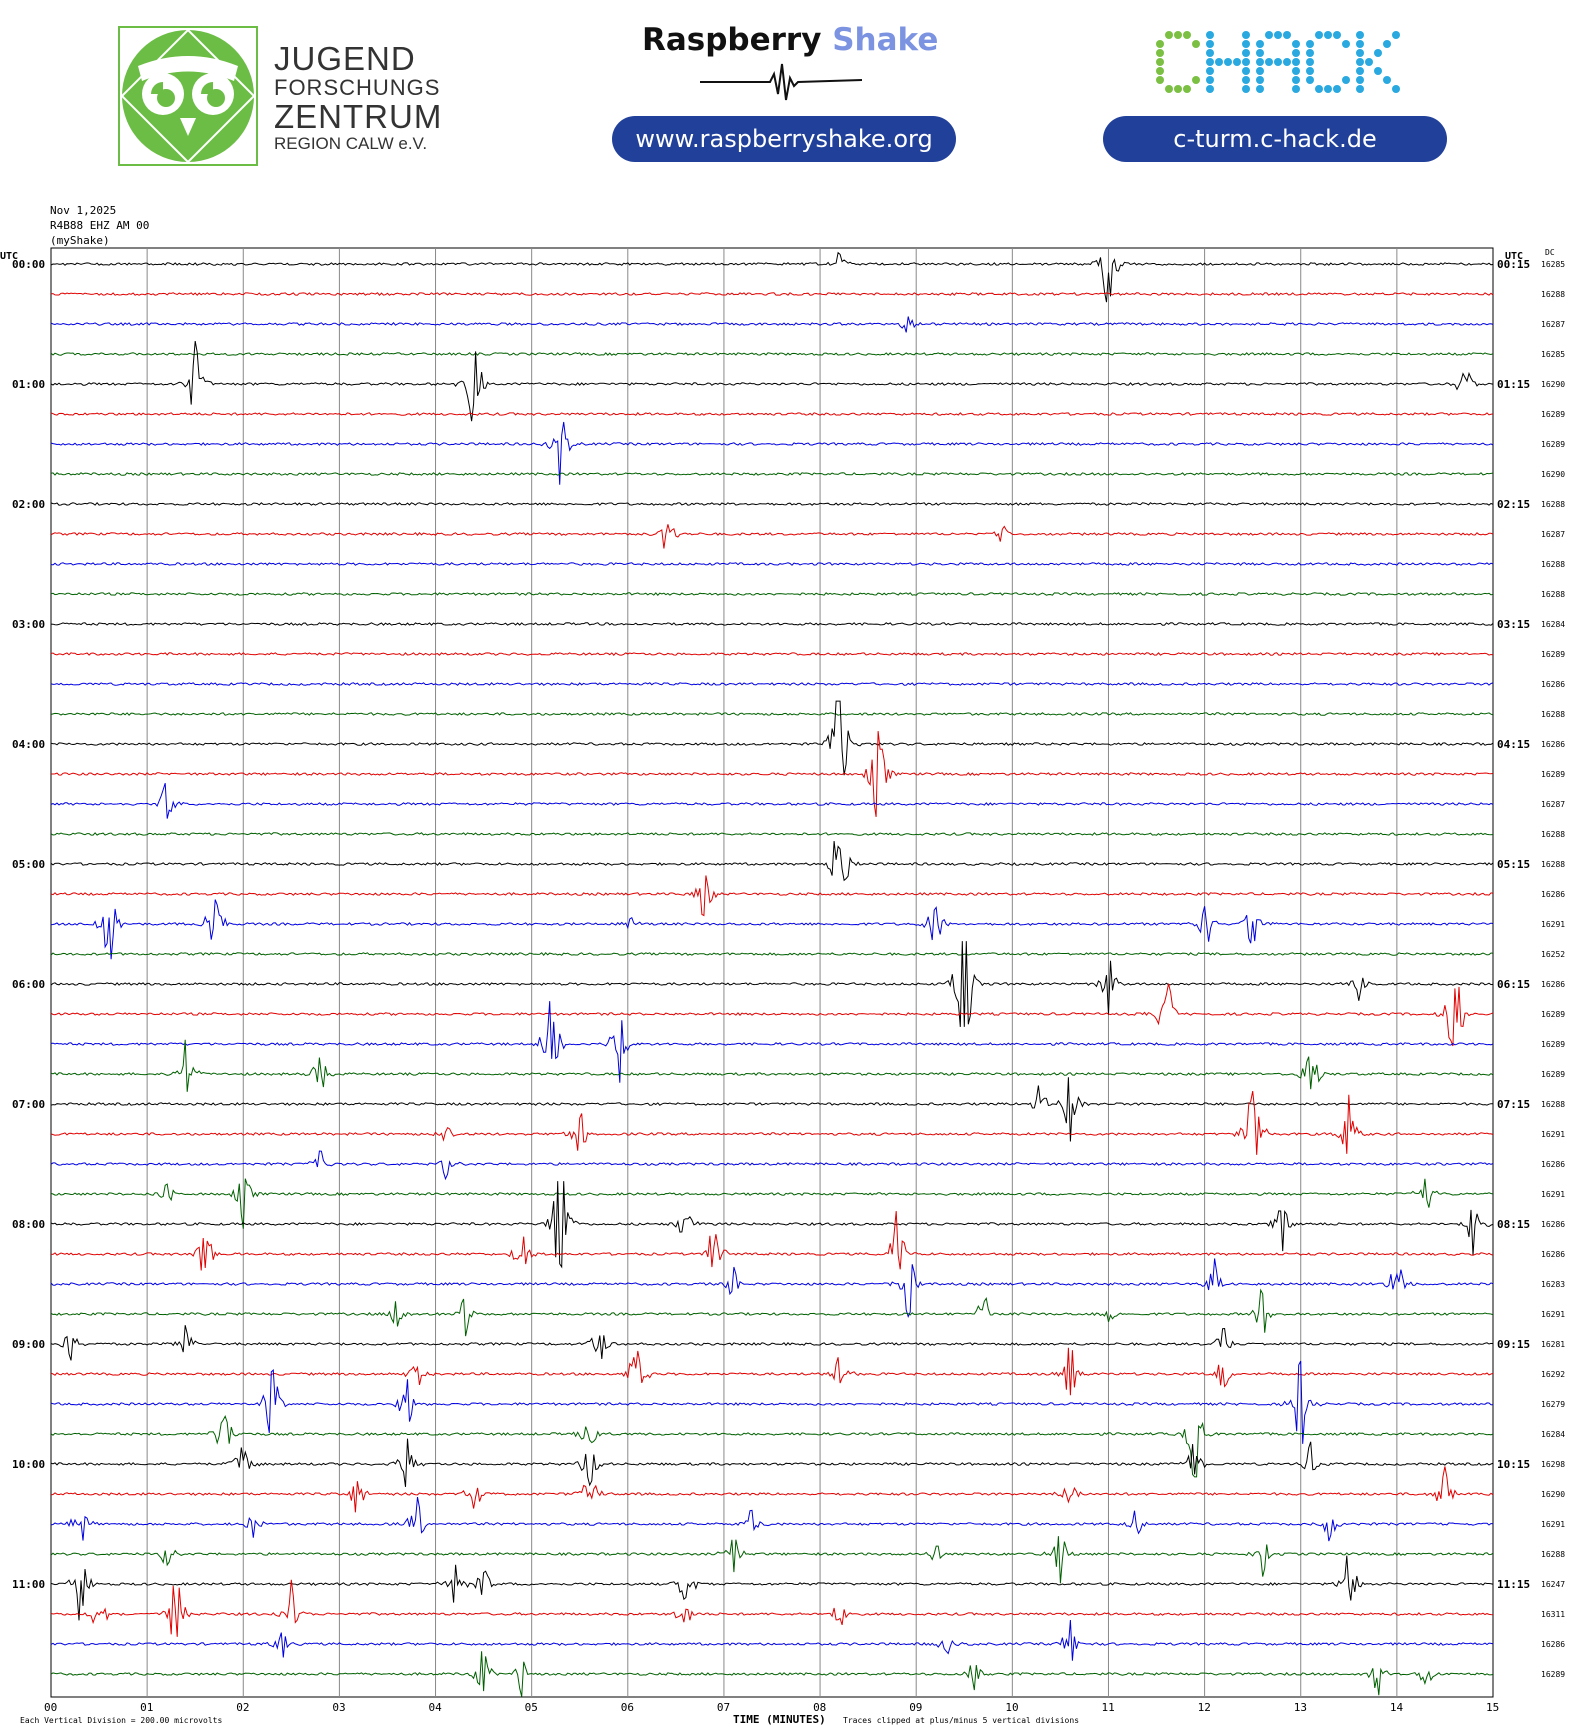  Describe the element at coordinates (50, 1707) in the screenshot. I see `x-tick-label: 00` at that location.